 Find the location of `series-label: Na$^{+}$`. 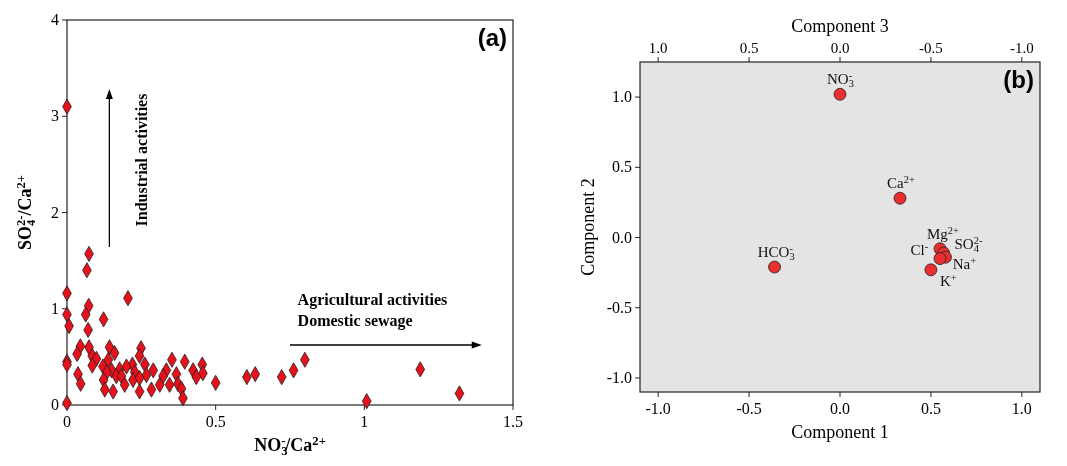

series-label: Na$^{+}$ is located at coordinates (964, 263).